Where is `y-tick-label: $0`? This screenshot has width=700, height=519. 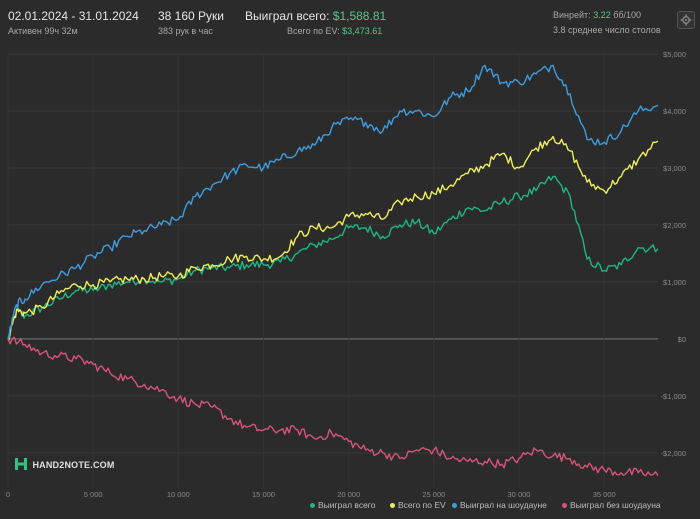
y-tick-label: $0 is located at coordinates (682, 339).